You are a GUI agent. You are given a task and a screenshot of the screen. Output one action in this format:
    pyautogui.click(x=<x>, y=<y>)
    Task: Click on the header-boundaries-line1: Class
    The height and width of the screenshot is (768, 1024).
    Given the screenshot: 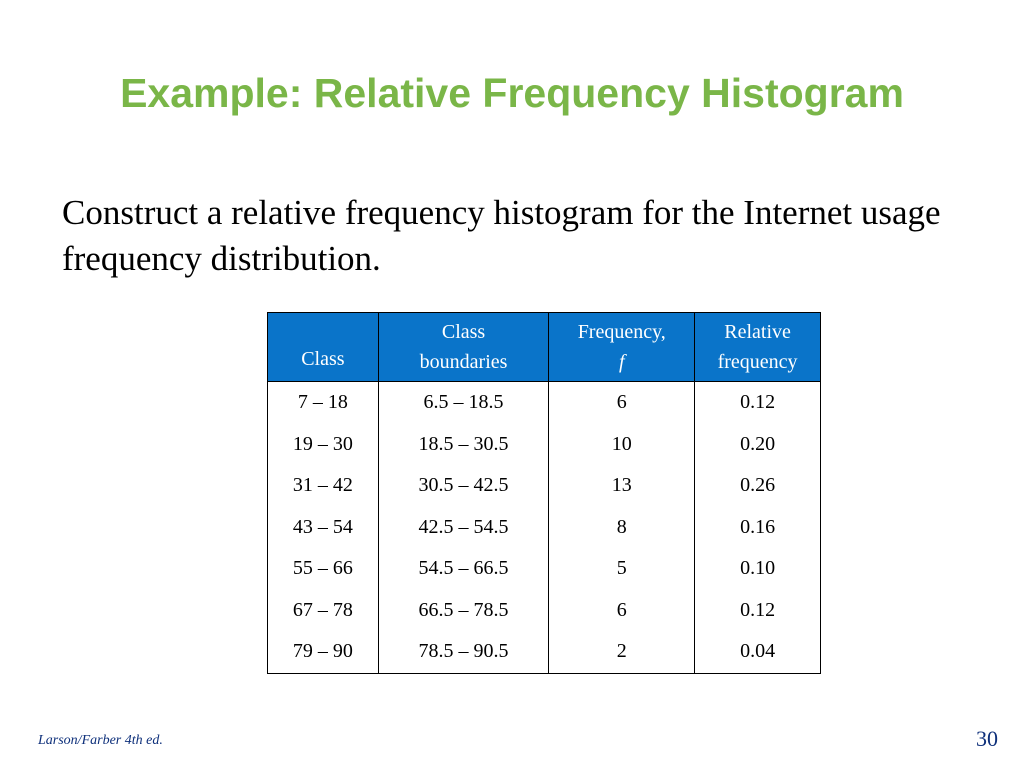 What is the action you would take?
    pyautogui.click(x=463, y=332)
    